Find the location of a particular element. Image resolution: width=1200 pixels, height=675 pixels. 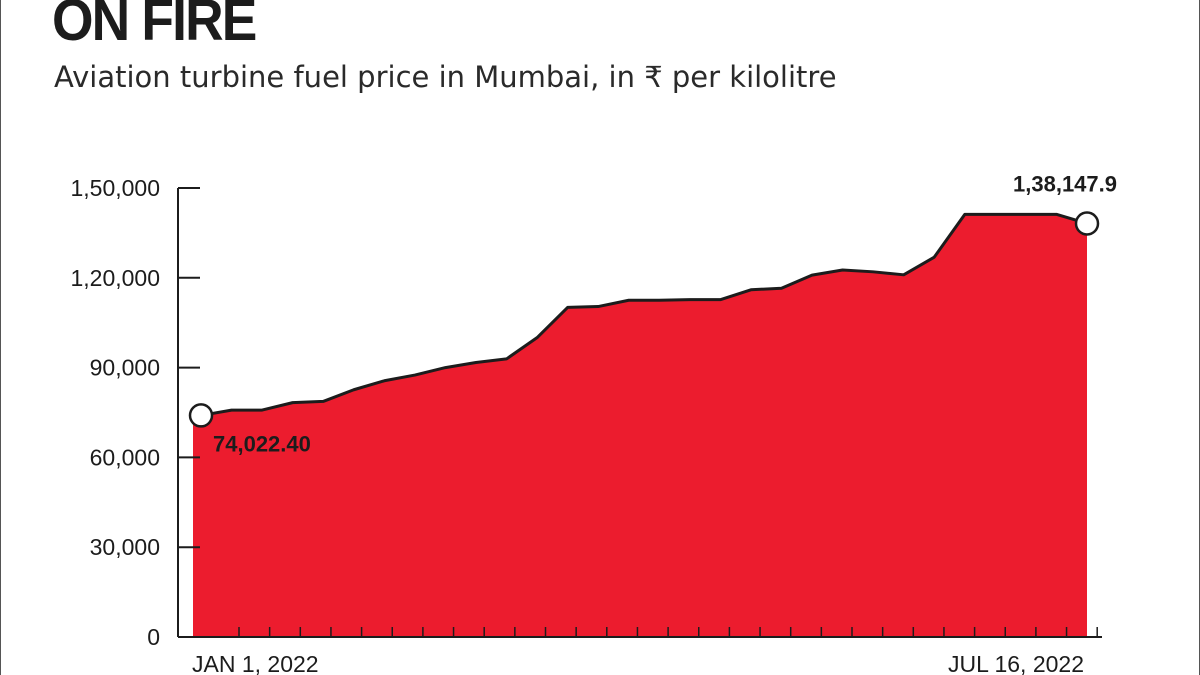

end-value-label: 1,38,147.9 is located at coordinates (1065, 183).